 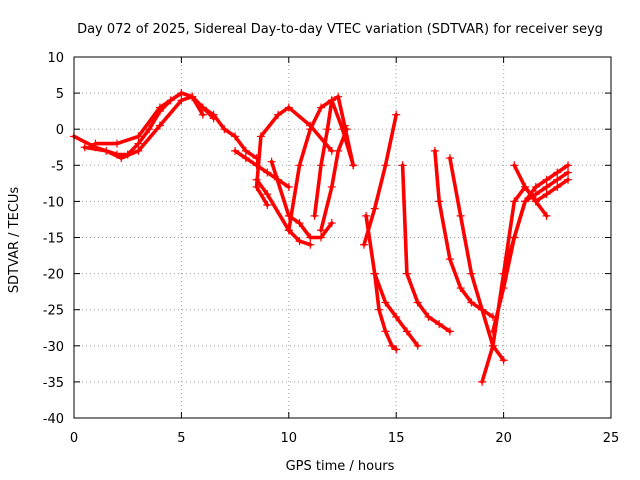 I want to click on series-sat-i, so click(x=334, y=156).